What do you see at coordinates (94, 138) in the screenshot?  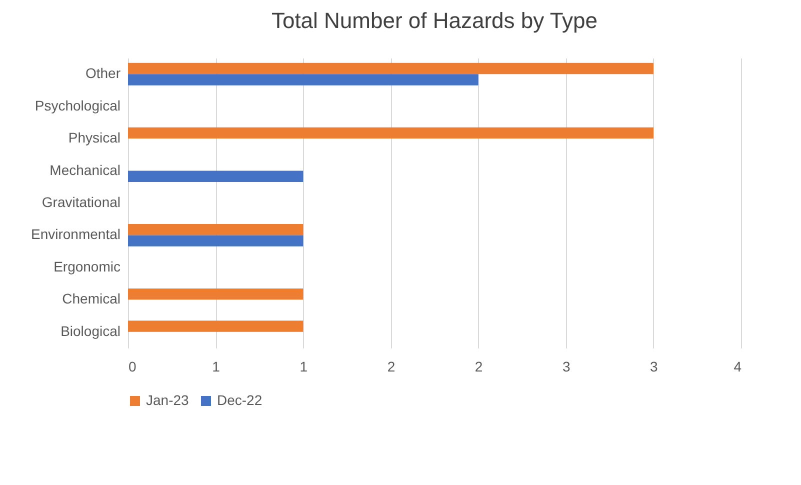 I see `y-tick-label: Physical` at bounding box center [94, 138].